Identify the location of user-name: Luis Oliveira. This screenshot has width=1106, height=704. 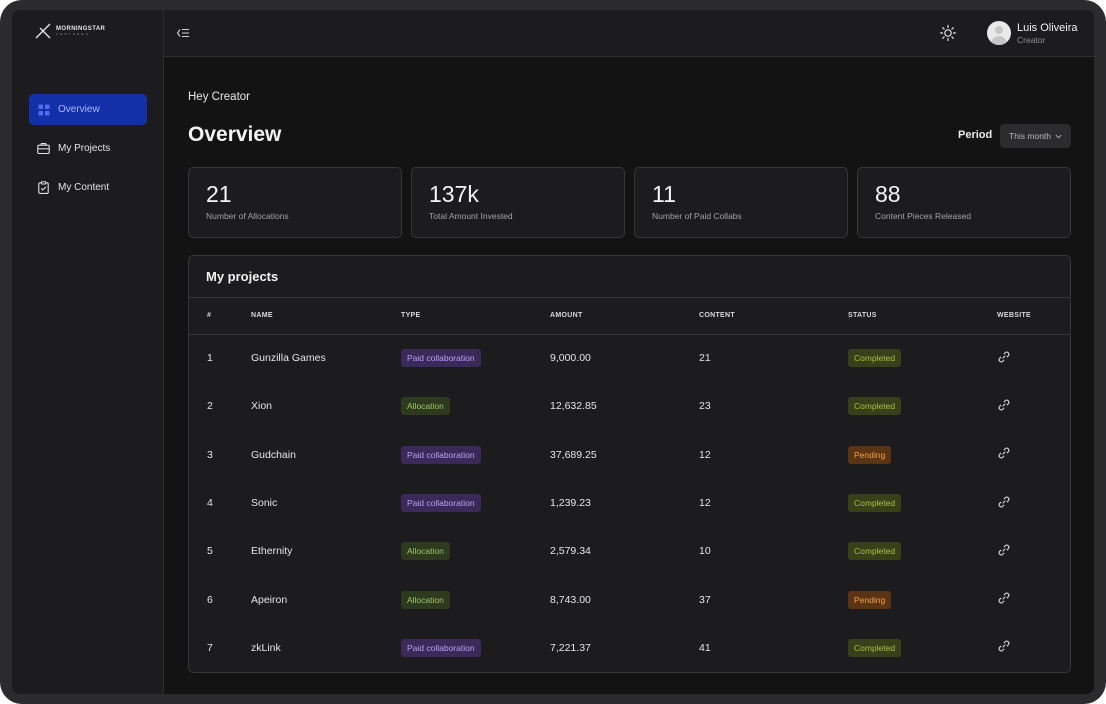
(1047, 27).